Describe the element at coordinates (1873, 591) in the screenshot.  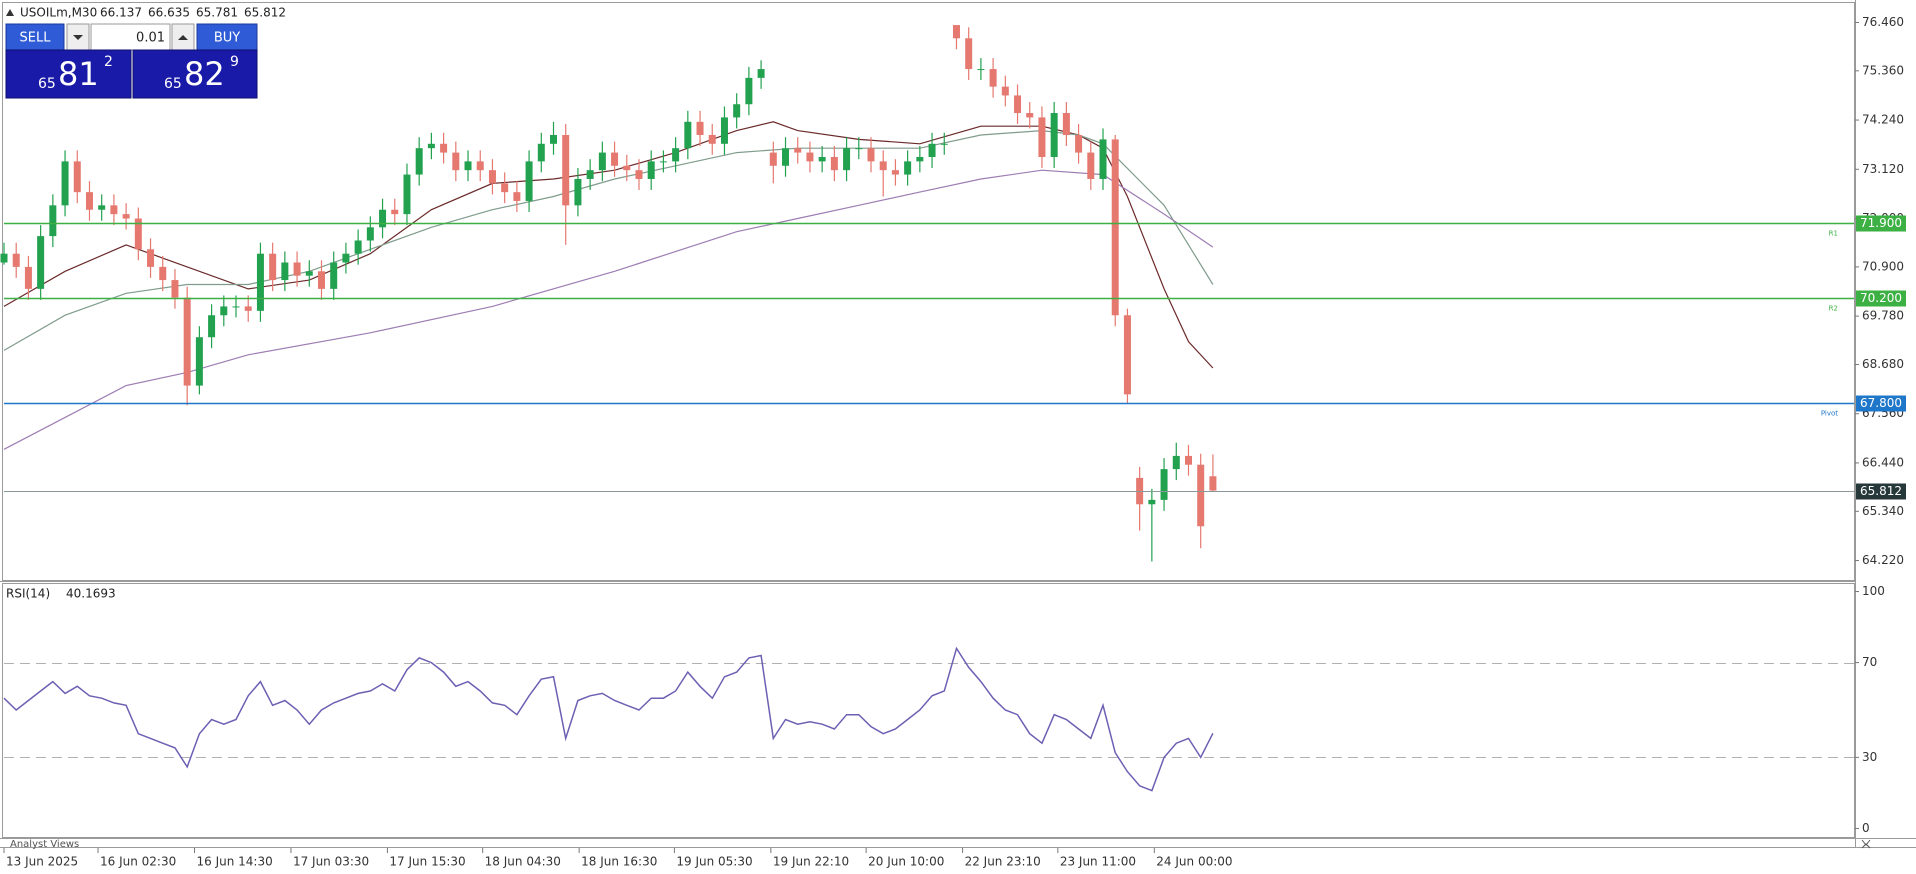
I see `y-tick-label: 100` at that location.